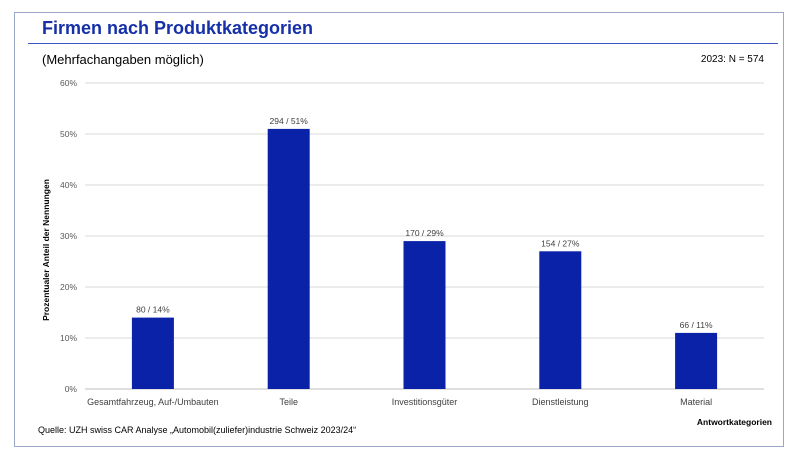 Image resolution: width=800 pixels, height=459 pixels. Describe the element at coordinates (424, 233) in the screenshot. I see `bar-data-label: 170 / 29%` at that location.